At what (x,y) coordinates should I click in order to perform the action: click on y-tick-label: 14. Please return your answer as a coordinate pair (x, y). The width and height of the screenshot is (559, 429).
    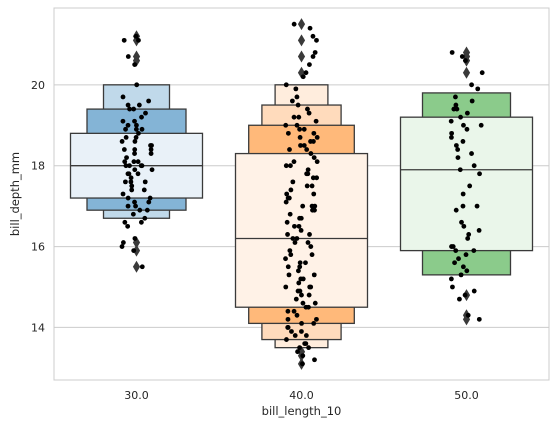
    Looking at the image, I should click on (38, 327).